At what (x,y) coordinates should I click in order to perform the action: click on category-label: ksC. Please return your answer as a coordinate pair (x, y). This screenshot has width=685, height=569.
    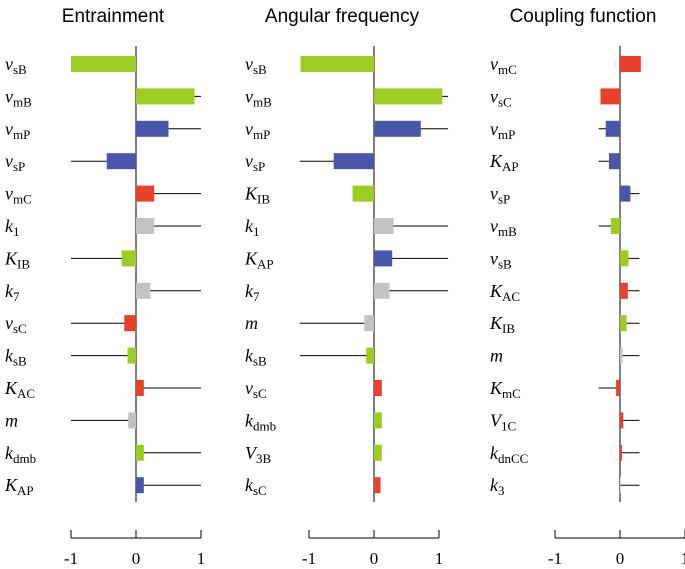
    Looking at the image, I should click on (256, 486).